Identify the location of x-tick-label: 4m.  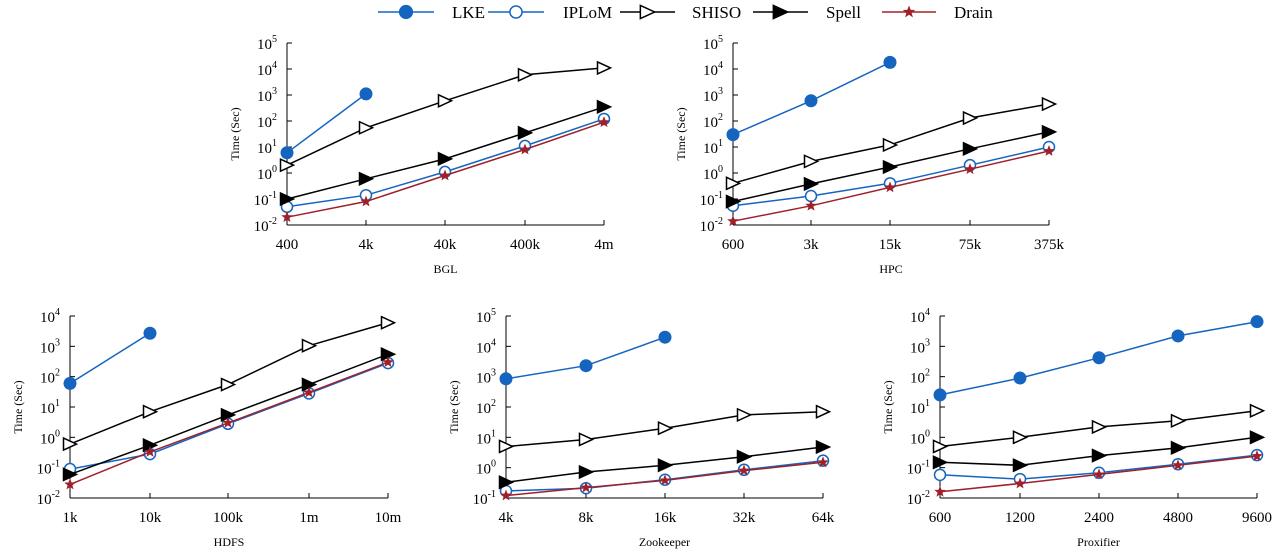
(604, 245).